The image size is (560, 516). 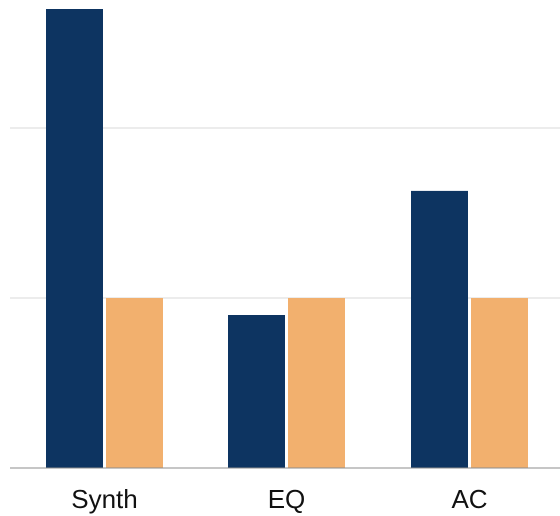 I want to click on x-tick-label-eq: EQ, so click(x=287, y=499).